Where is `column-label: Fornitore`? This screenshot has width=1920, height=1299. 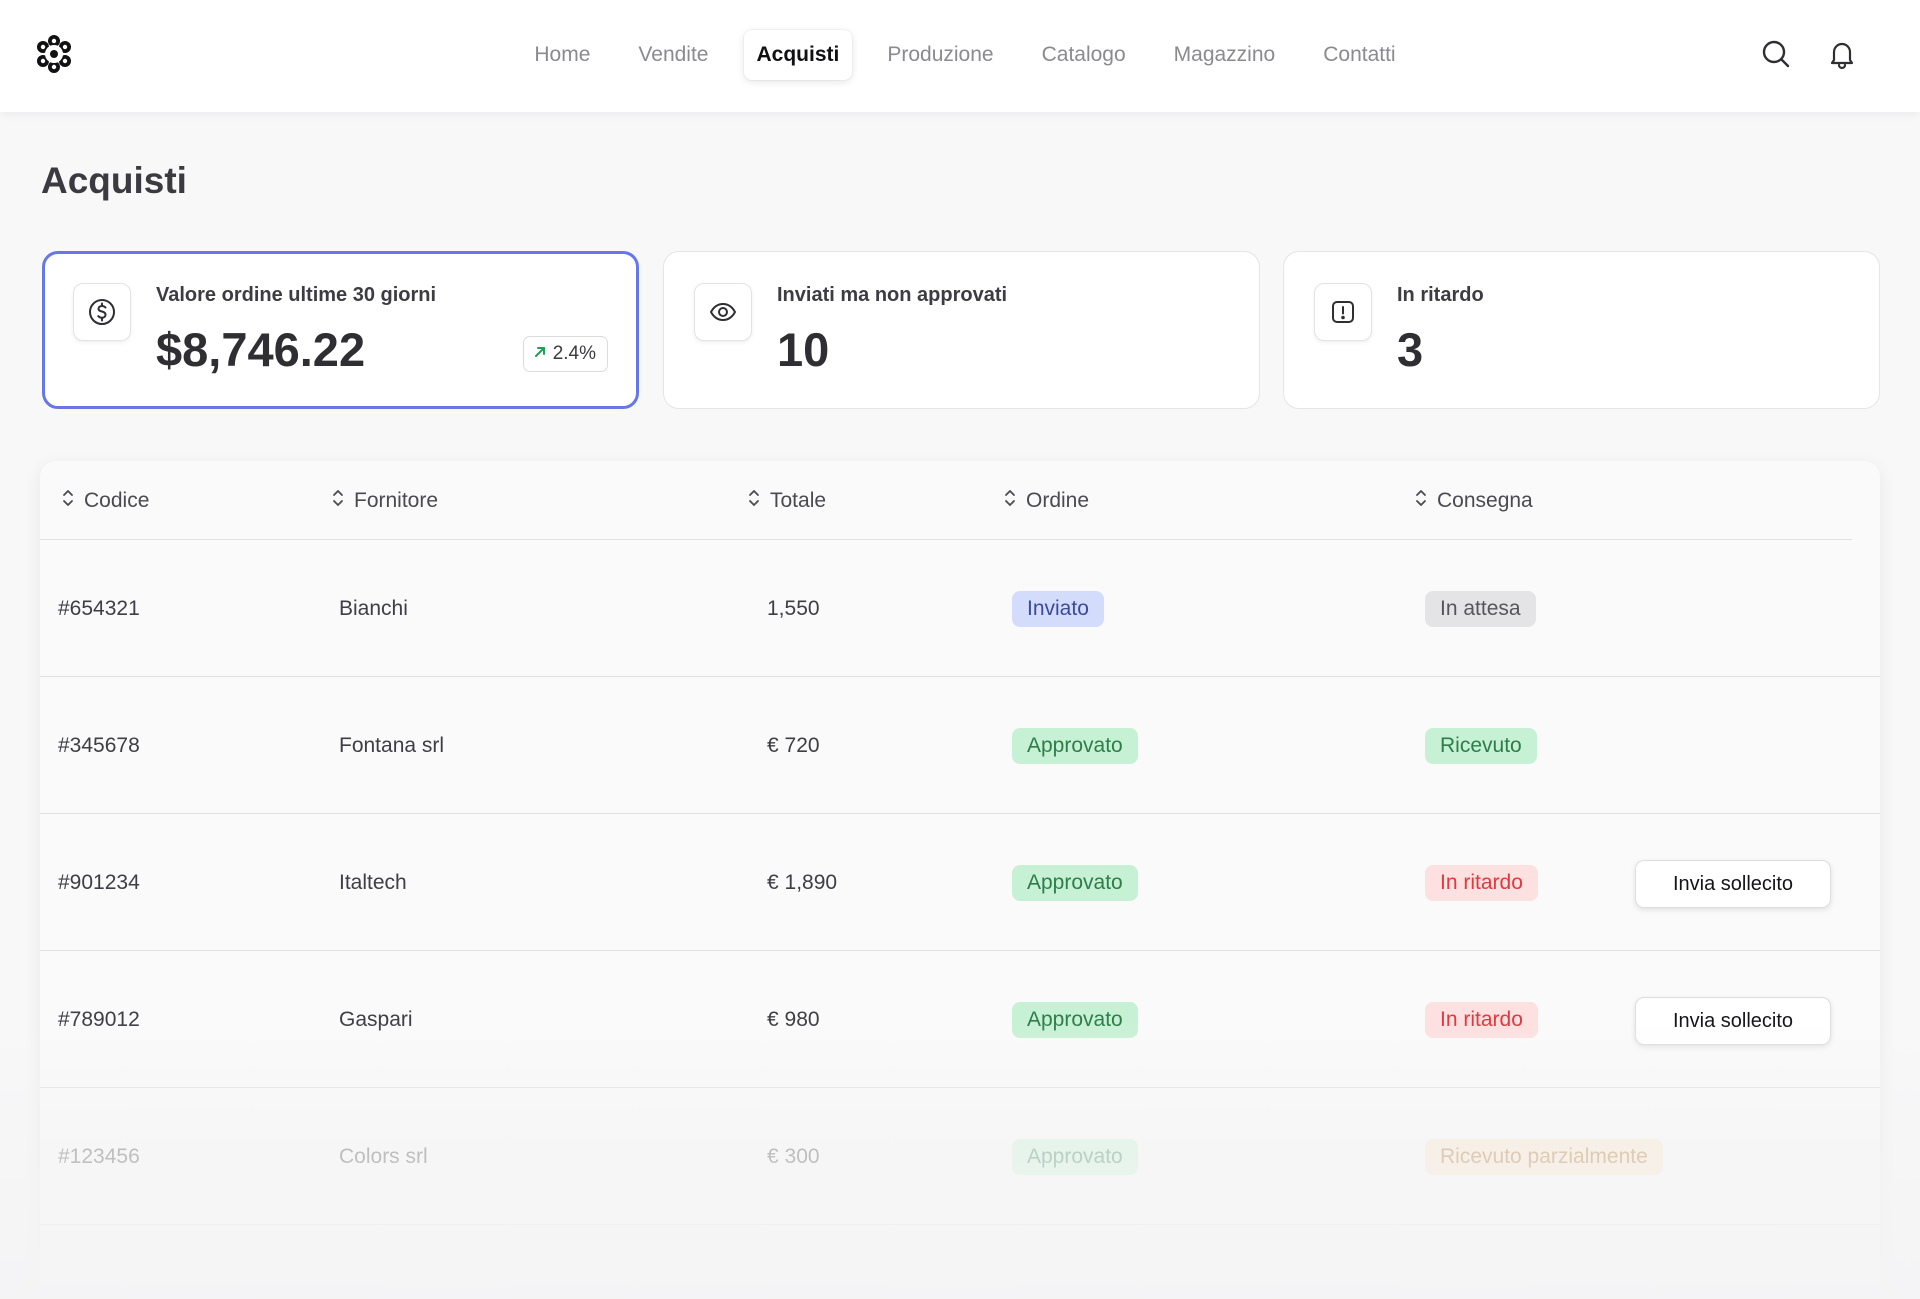 column-label: Fornitore is located at coordinates (396, 500).